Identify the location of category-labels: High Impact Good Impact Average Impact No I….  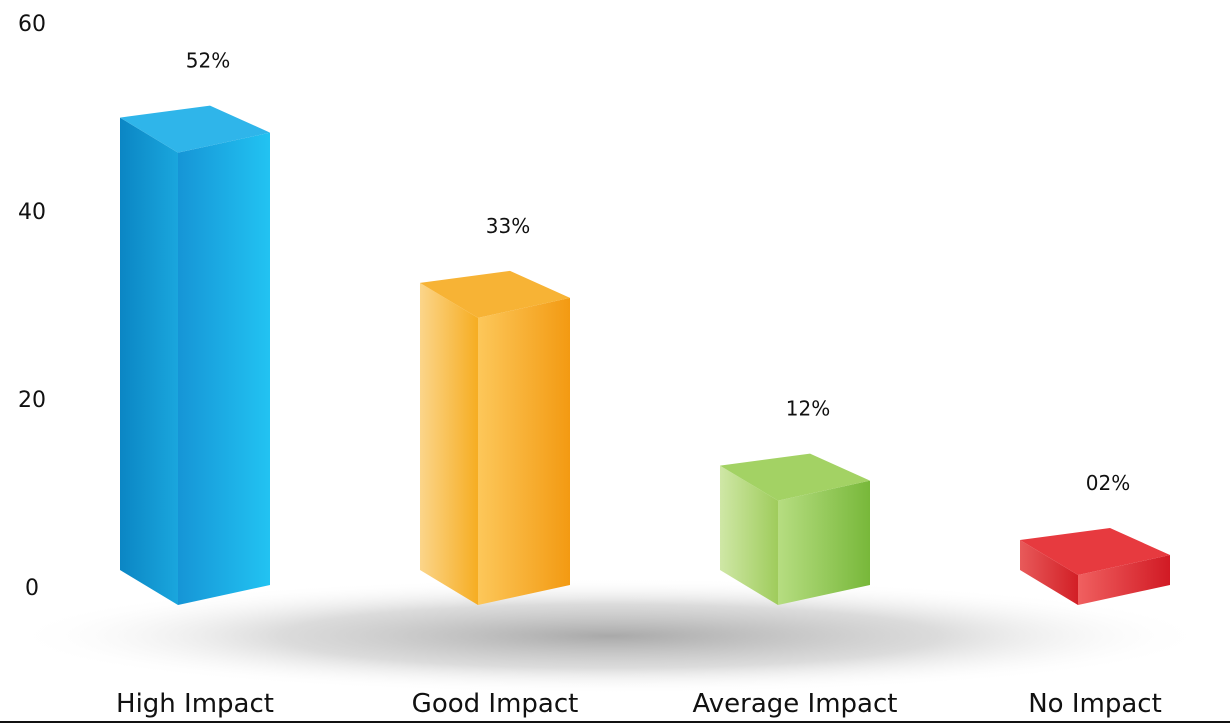
(639, 704).